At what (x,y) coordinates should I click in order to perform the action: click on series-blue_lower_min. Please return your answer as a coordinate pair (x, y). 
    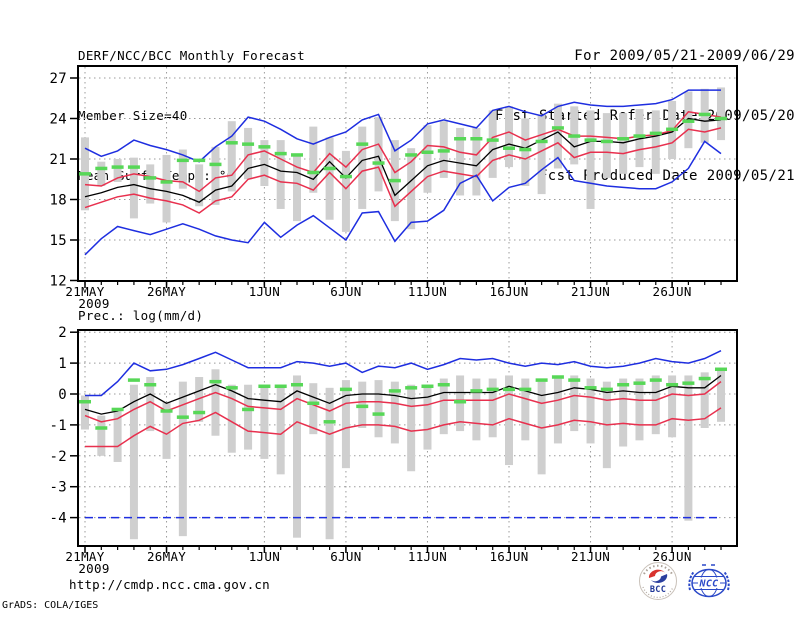
    Looking at the image, I should click on (403, 198).